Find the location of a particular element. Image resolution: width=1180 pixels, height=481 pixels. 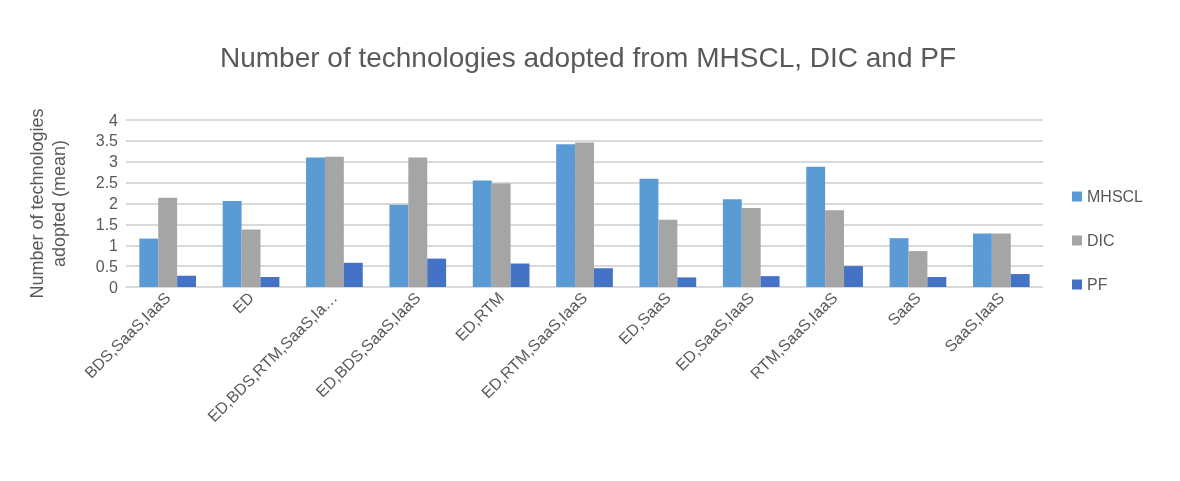

y-tick-label: 1.5 is located at coordinates (107, 224).